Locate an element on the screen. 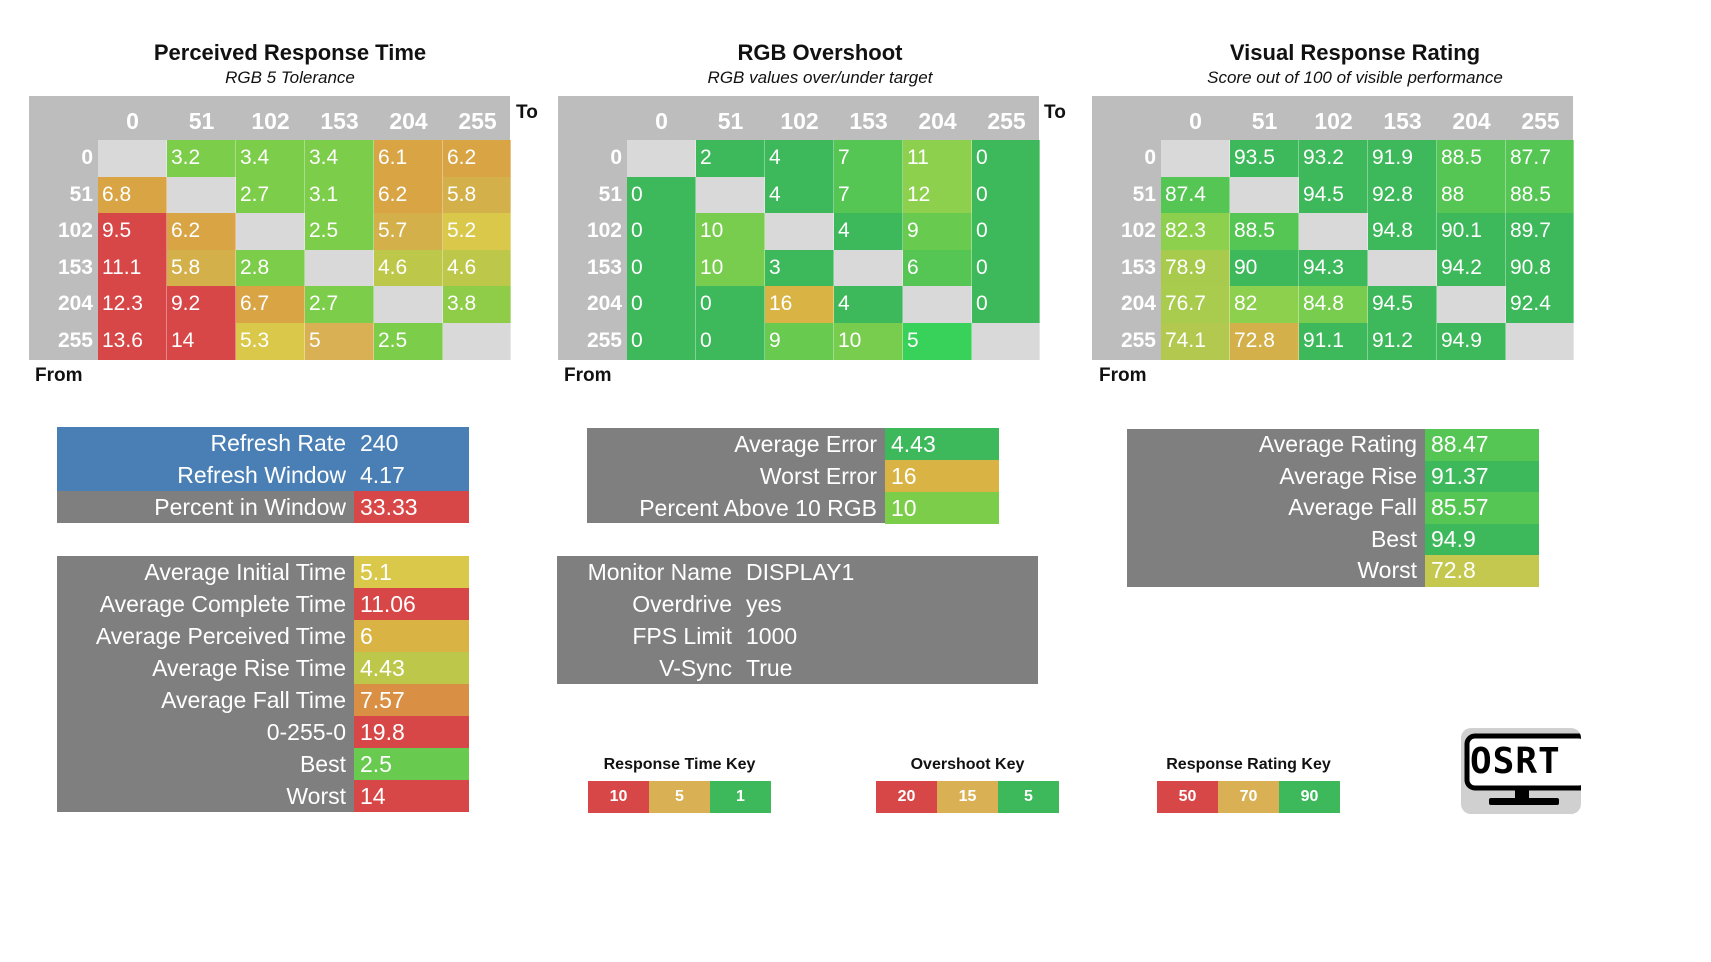  heatmap-cell: 9 is located at coordinates (937, 232).